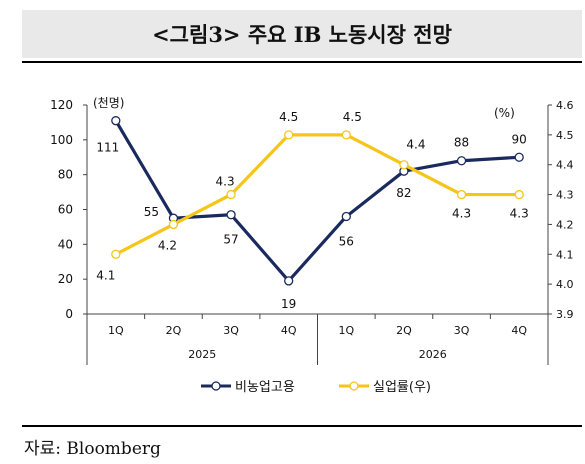  Describe the element at coordinates (346, 241) in the screenshot. I see `data-label: 56` at that location.